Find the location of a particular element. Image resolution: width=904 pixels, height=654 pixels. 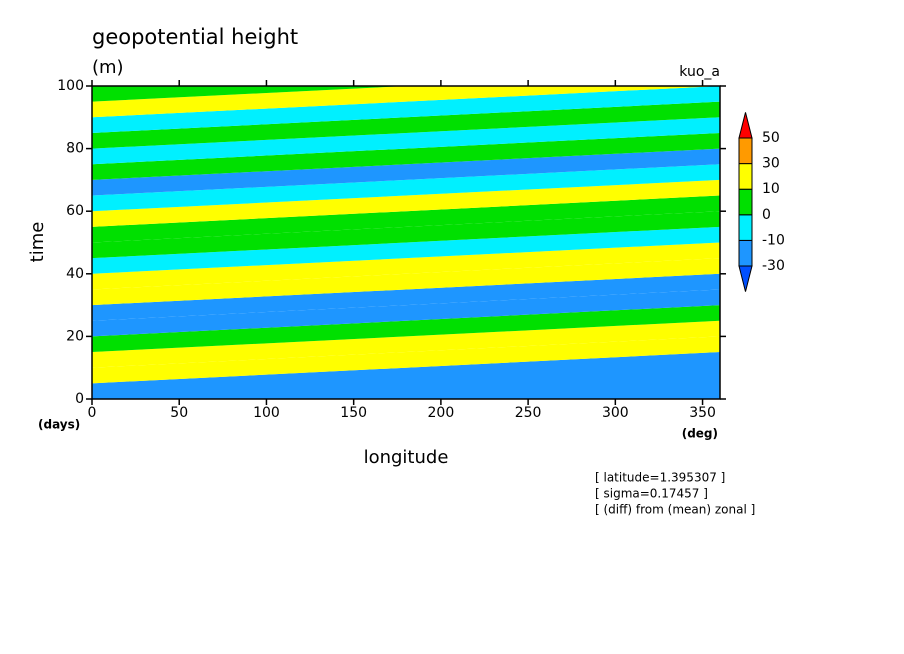

colorbar-label: 30 is located at coordinates (771, 164).